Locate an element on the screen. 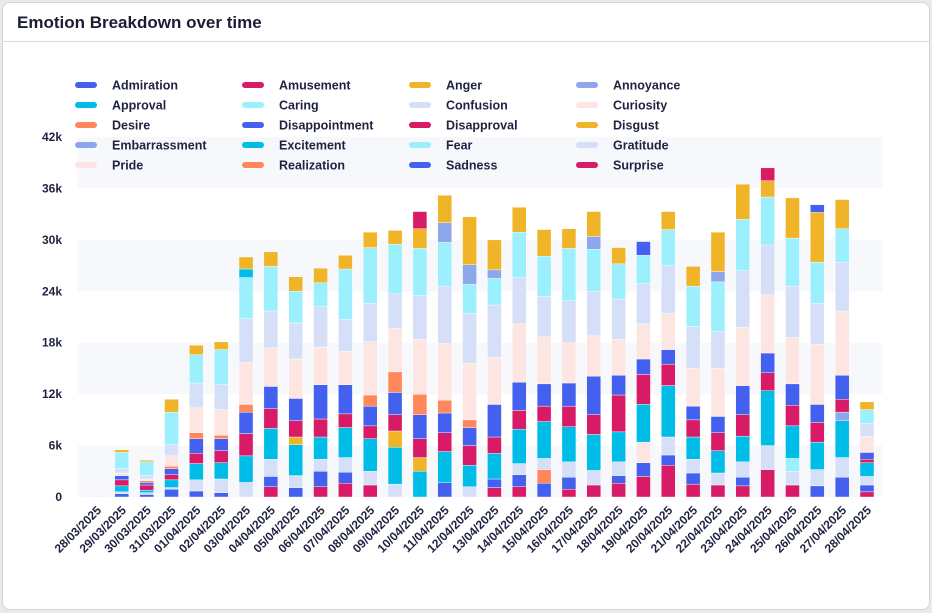 The width and height of the screenshot is (932, 613). legend-label-amusement: Amusement is located at coordinates (315, 86).